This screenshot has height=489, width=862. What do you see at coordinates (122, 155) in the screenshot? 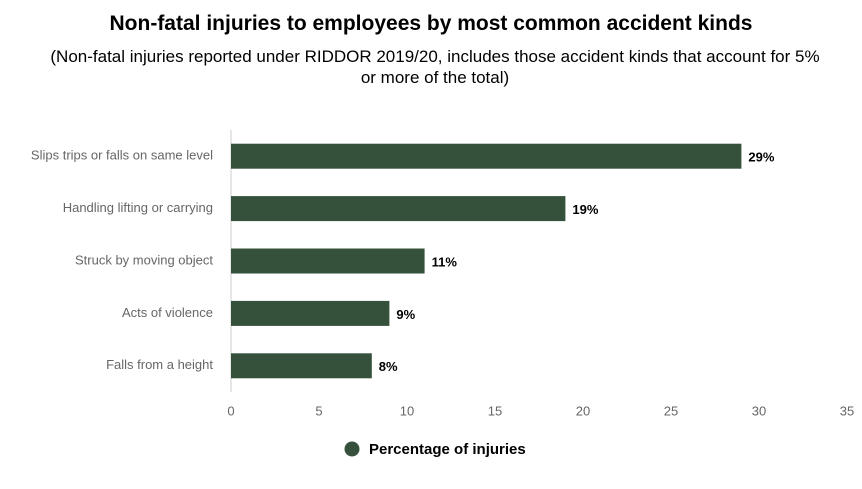
I see `y-tick-label: Slips trips or falls on same level` at bounding box center [122, 155].